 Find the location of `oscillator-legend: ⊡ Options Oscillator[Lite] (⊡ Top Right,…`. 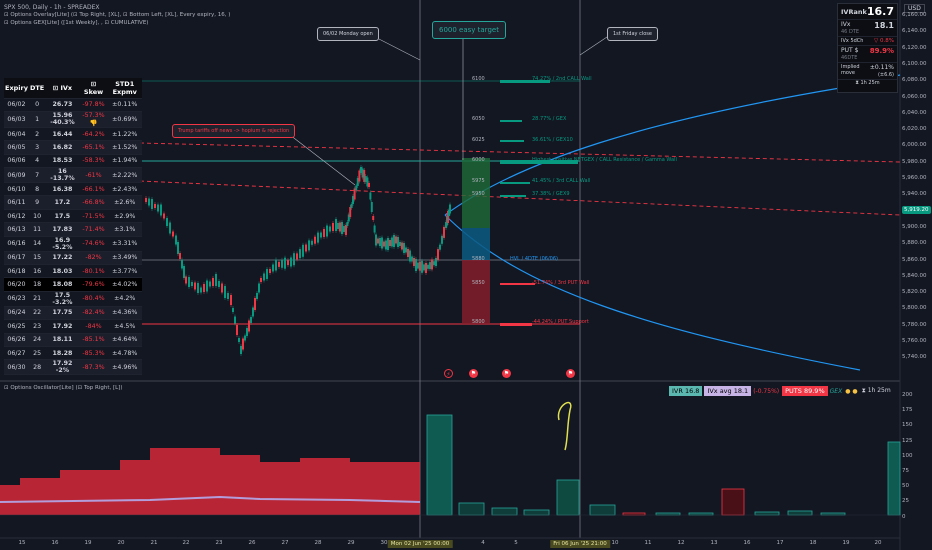

oscillator-legend: ⊡ Options Oscillator[Lite] (⊡ Top Right,… is located at coordinates (63, 388).